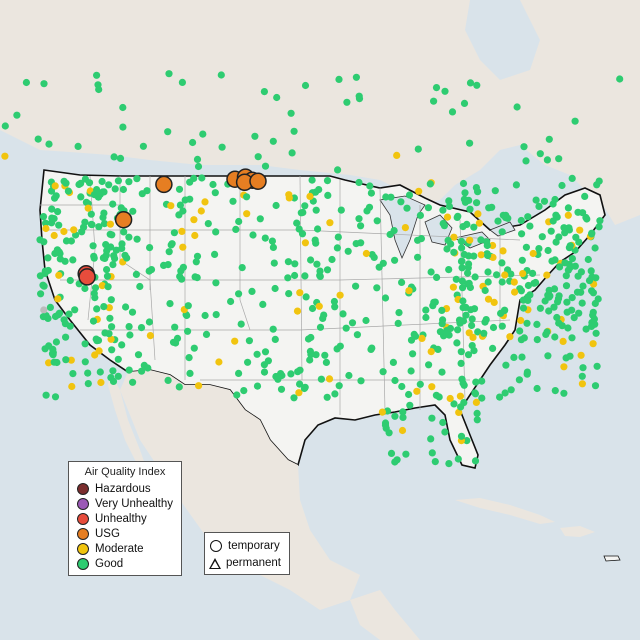 The image size is (640, 640). I want to click on hispaniola-island, so click(577, 531).